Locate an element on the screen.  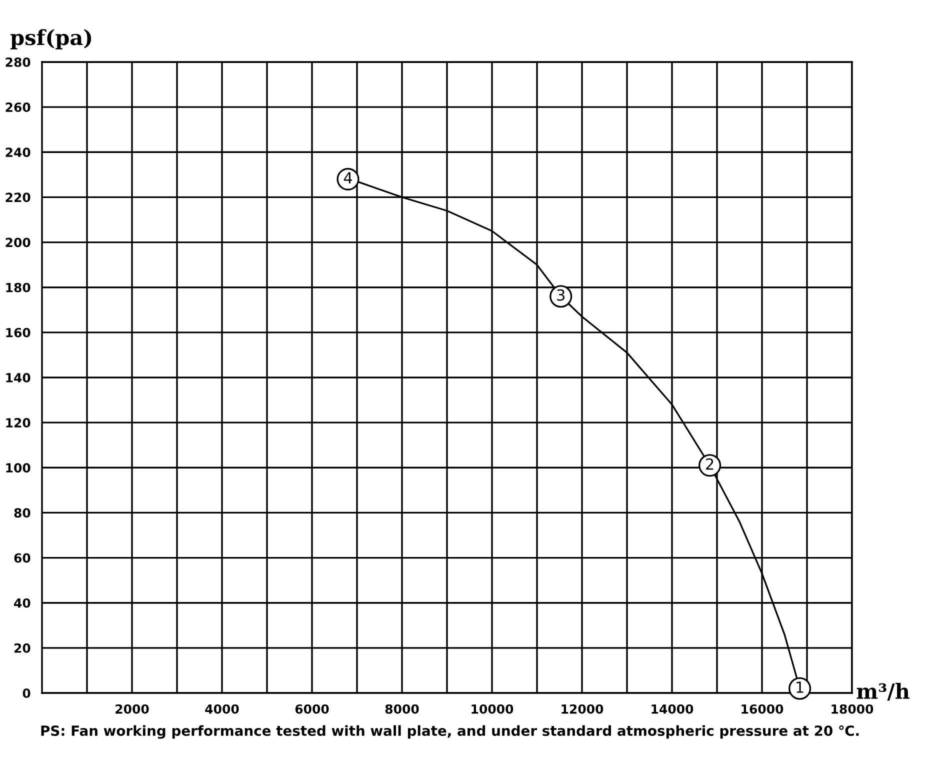
y-tick-label: 20 is located at coordinates (22, 648).